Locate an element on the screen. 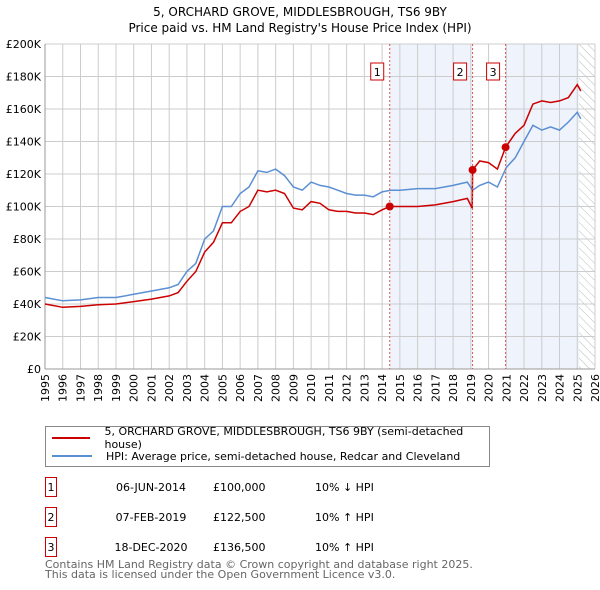  x-tick-label: 2018 is located at coordinates (453, 388).